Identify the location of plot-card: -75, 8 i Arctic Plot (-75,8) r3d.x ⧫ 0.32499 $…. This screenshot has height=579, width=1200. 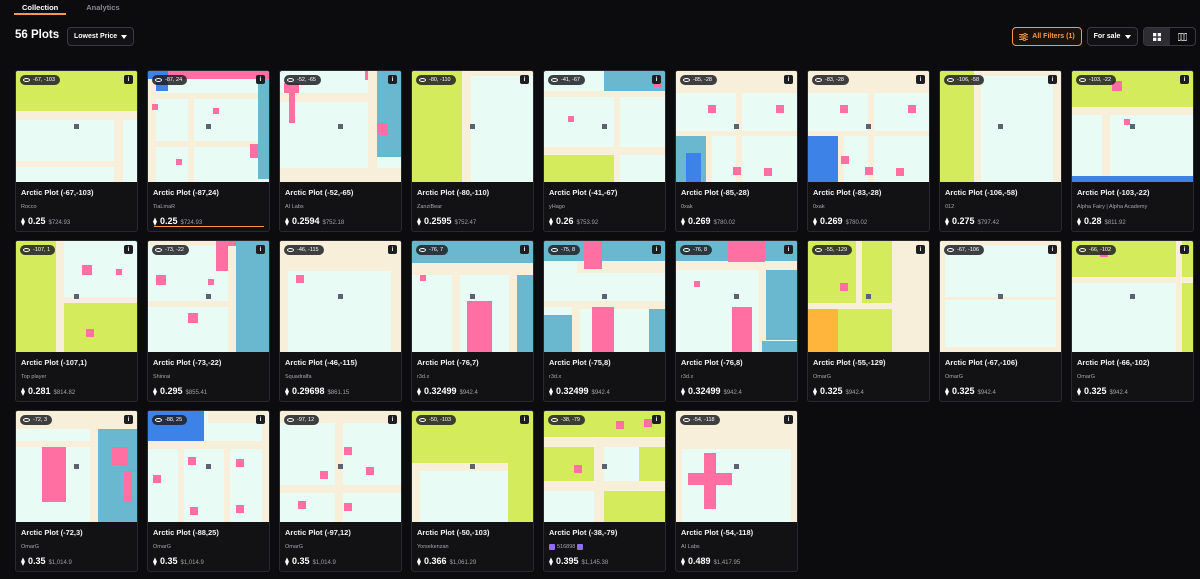
(604, 321).